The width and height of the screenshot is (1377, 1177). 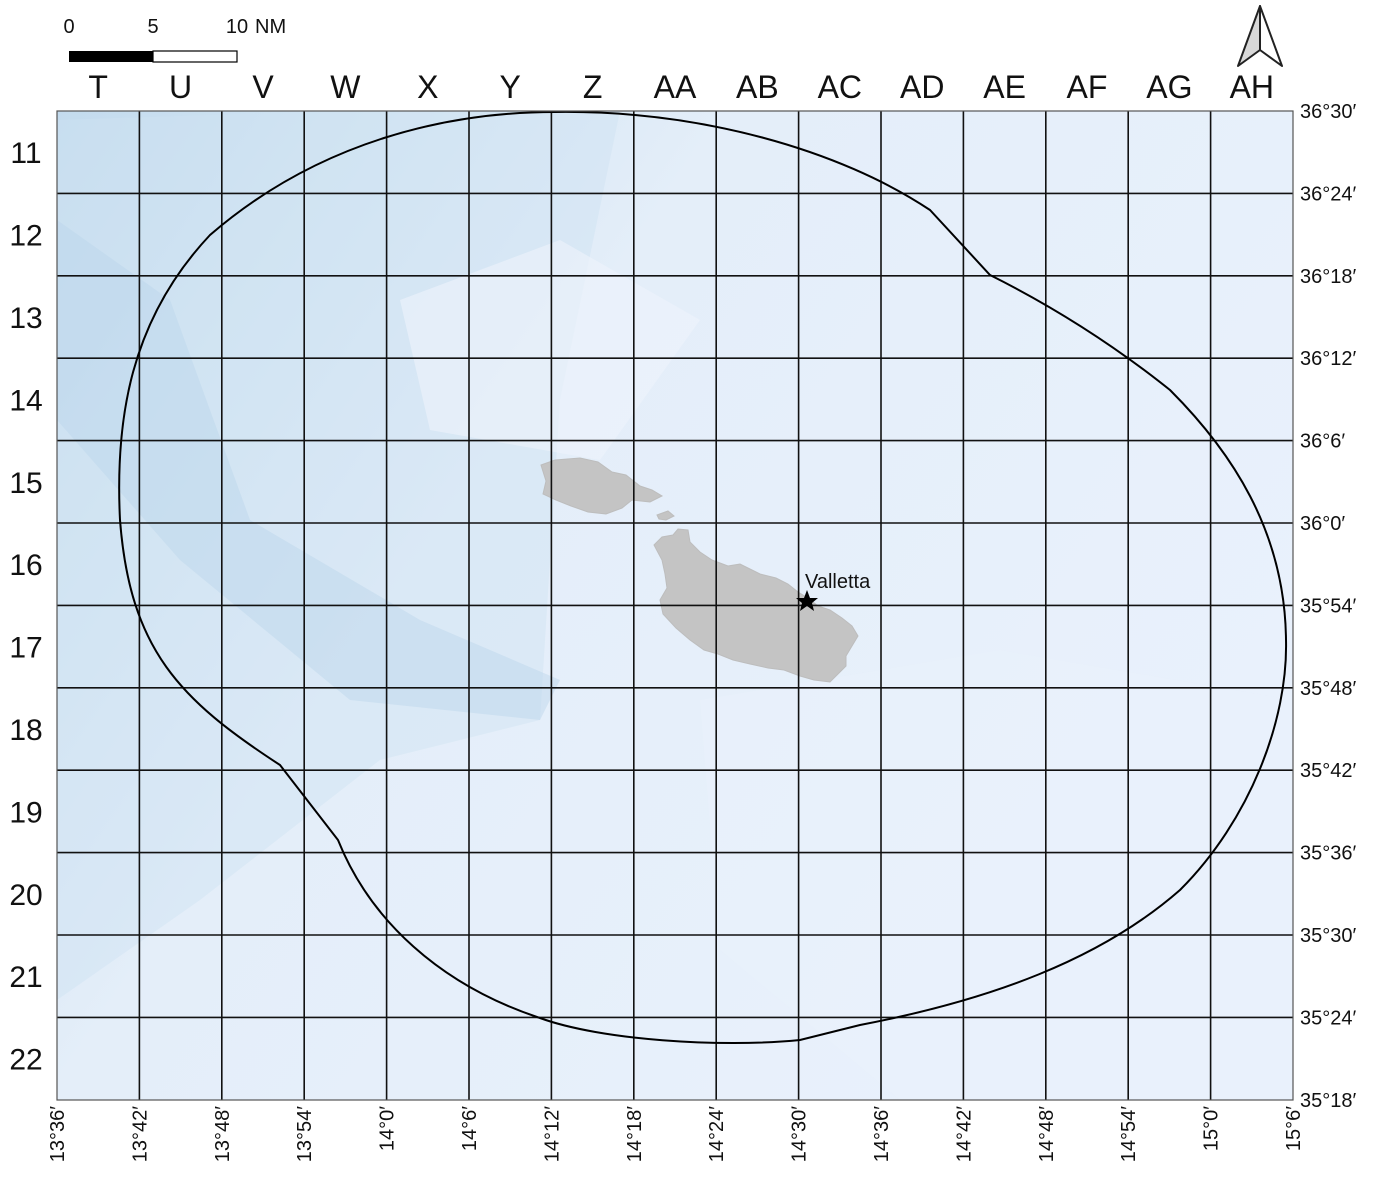 I want to click on grid-column-label: AE, so click(x=1004, y=87).